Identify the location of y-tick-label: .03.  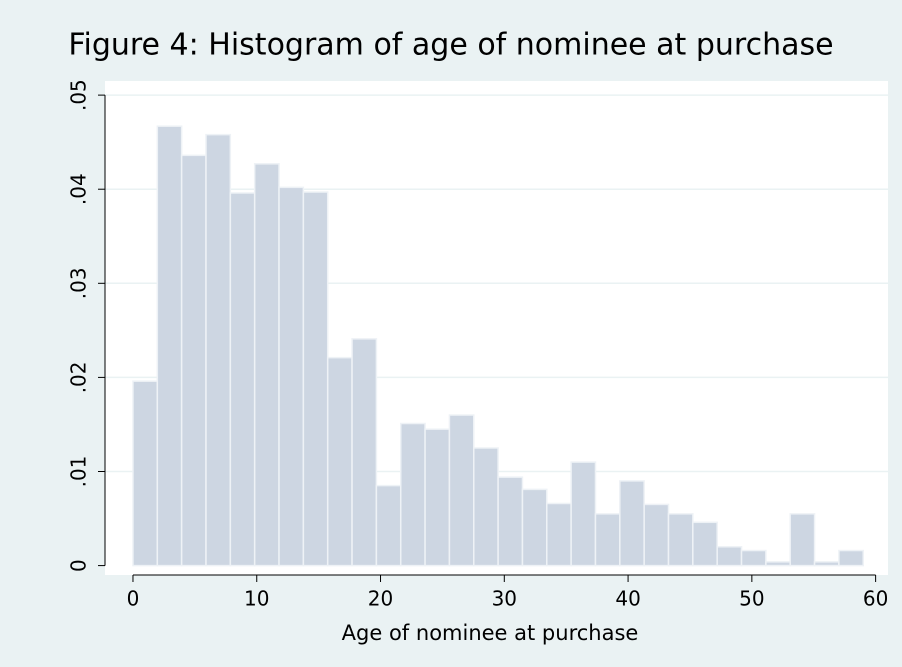
(79, 283).